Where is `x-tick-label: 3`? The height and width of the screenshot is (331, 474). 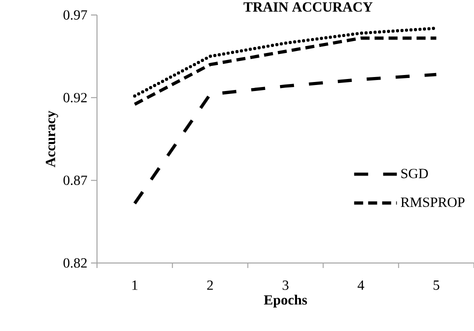
x-tick-label: 3 is located at coordinates (285, 285).